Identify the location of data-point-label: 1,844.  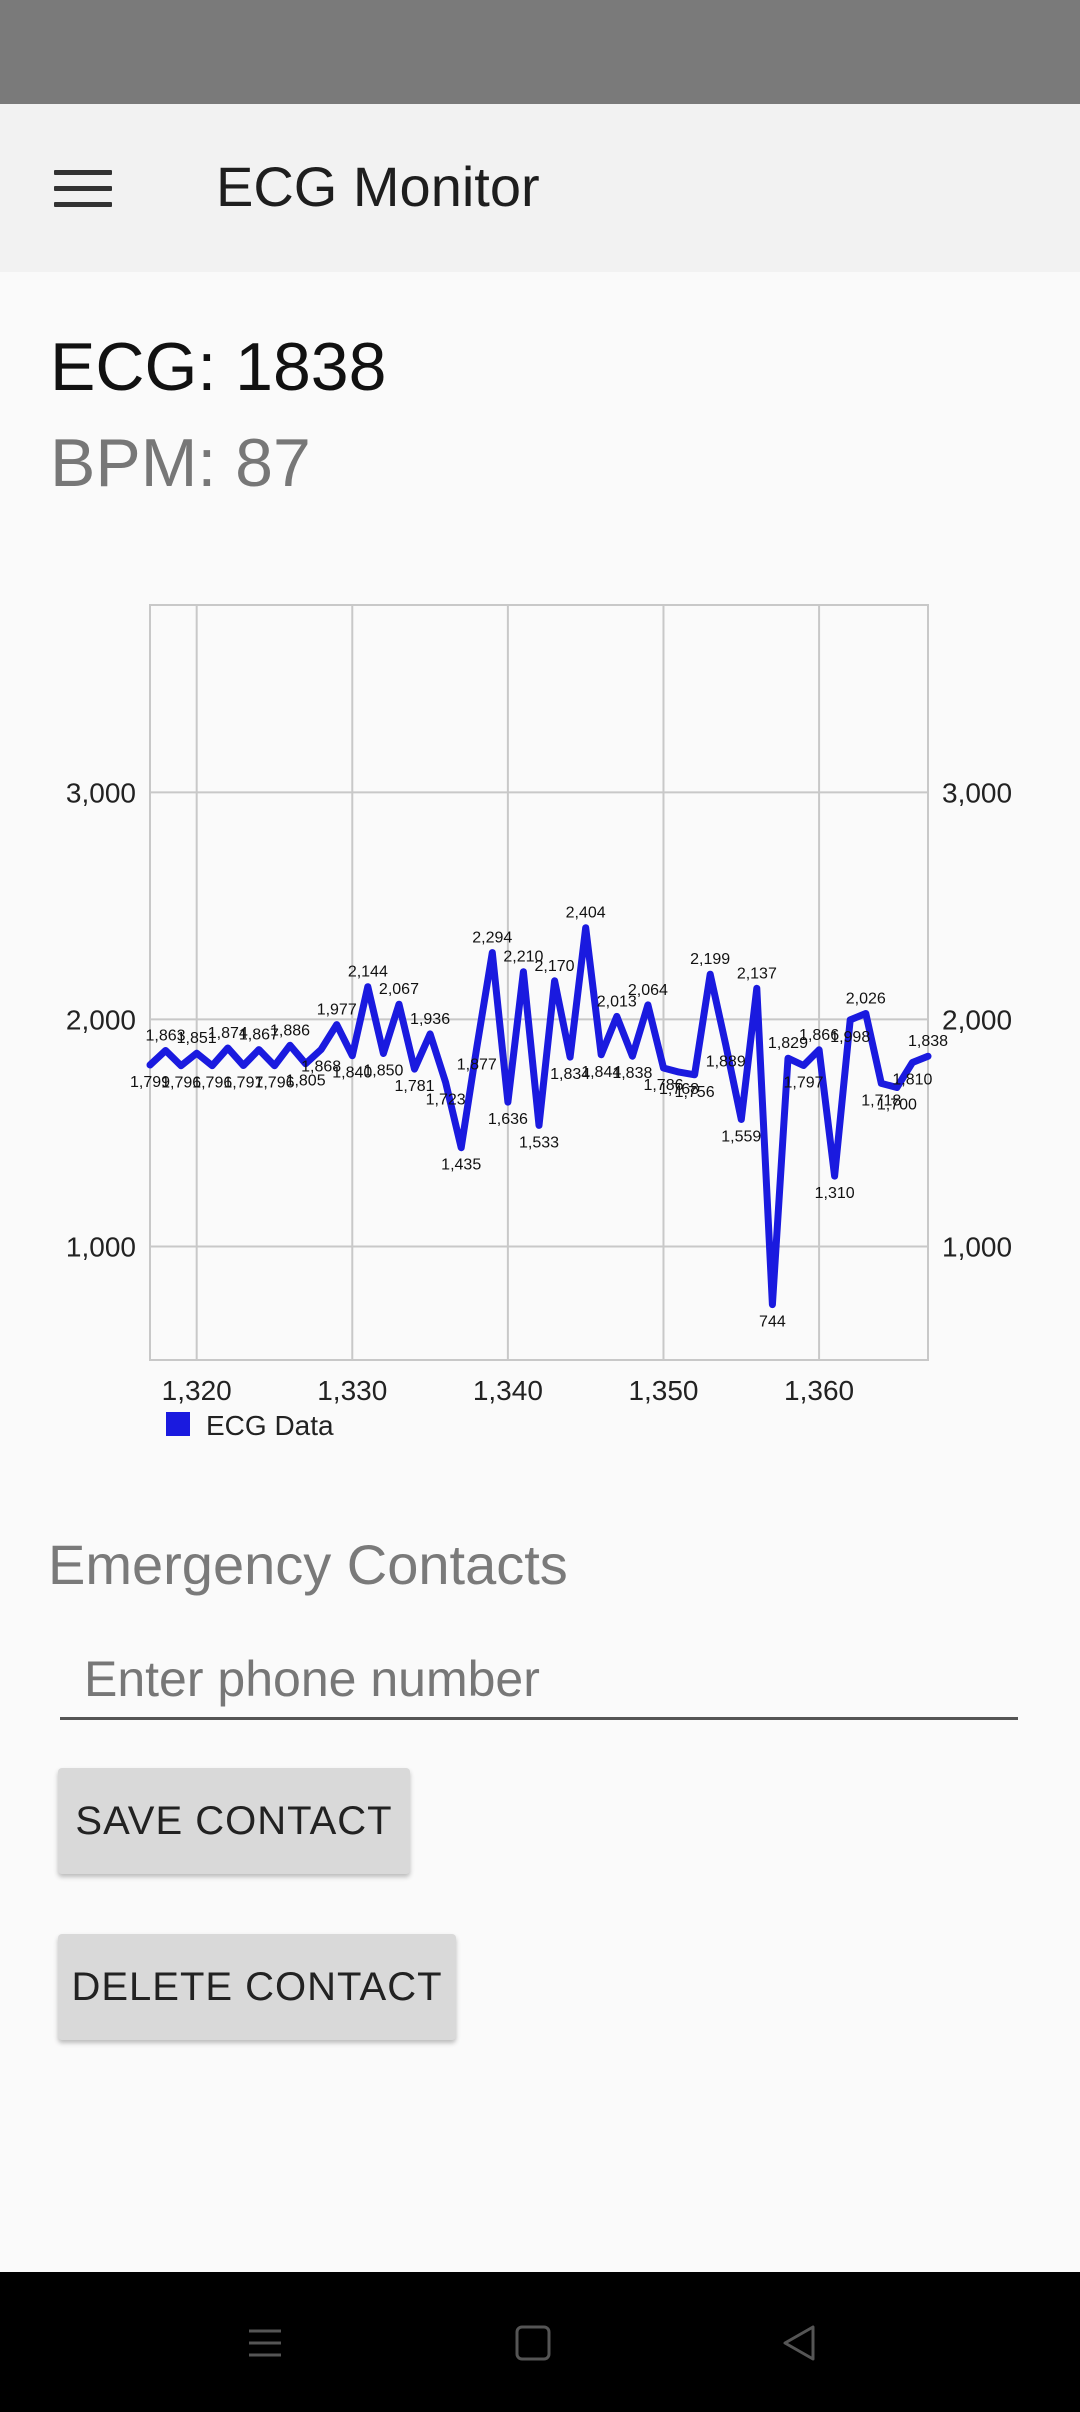
(601, 1072).